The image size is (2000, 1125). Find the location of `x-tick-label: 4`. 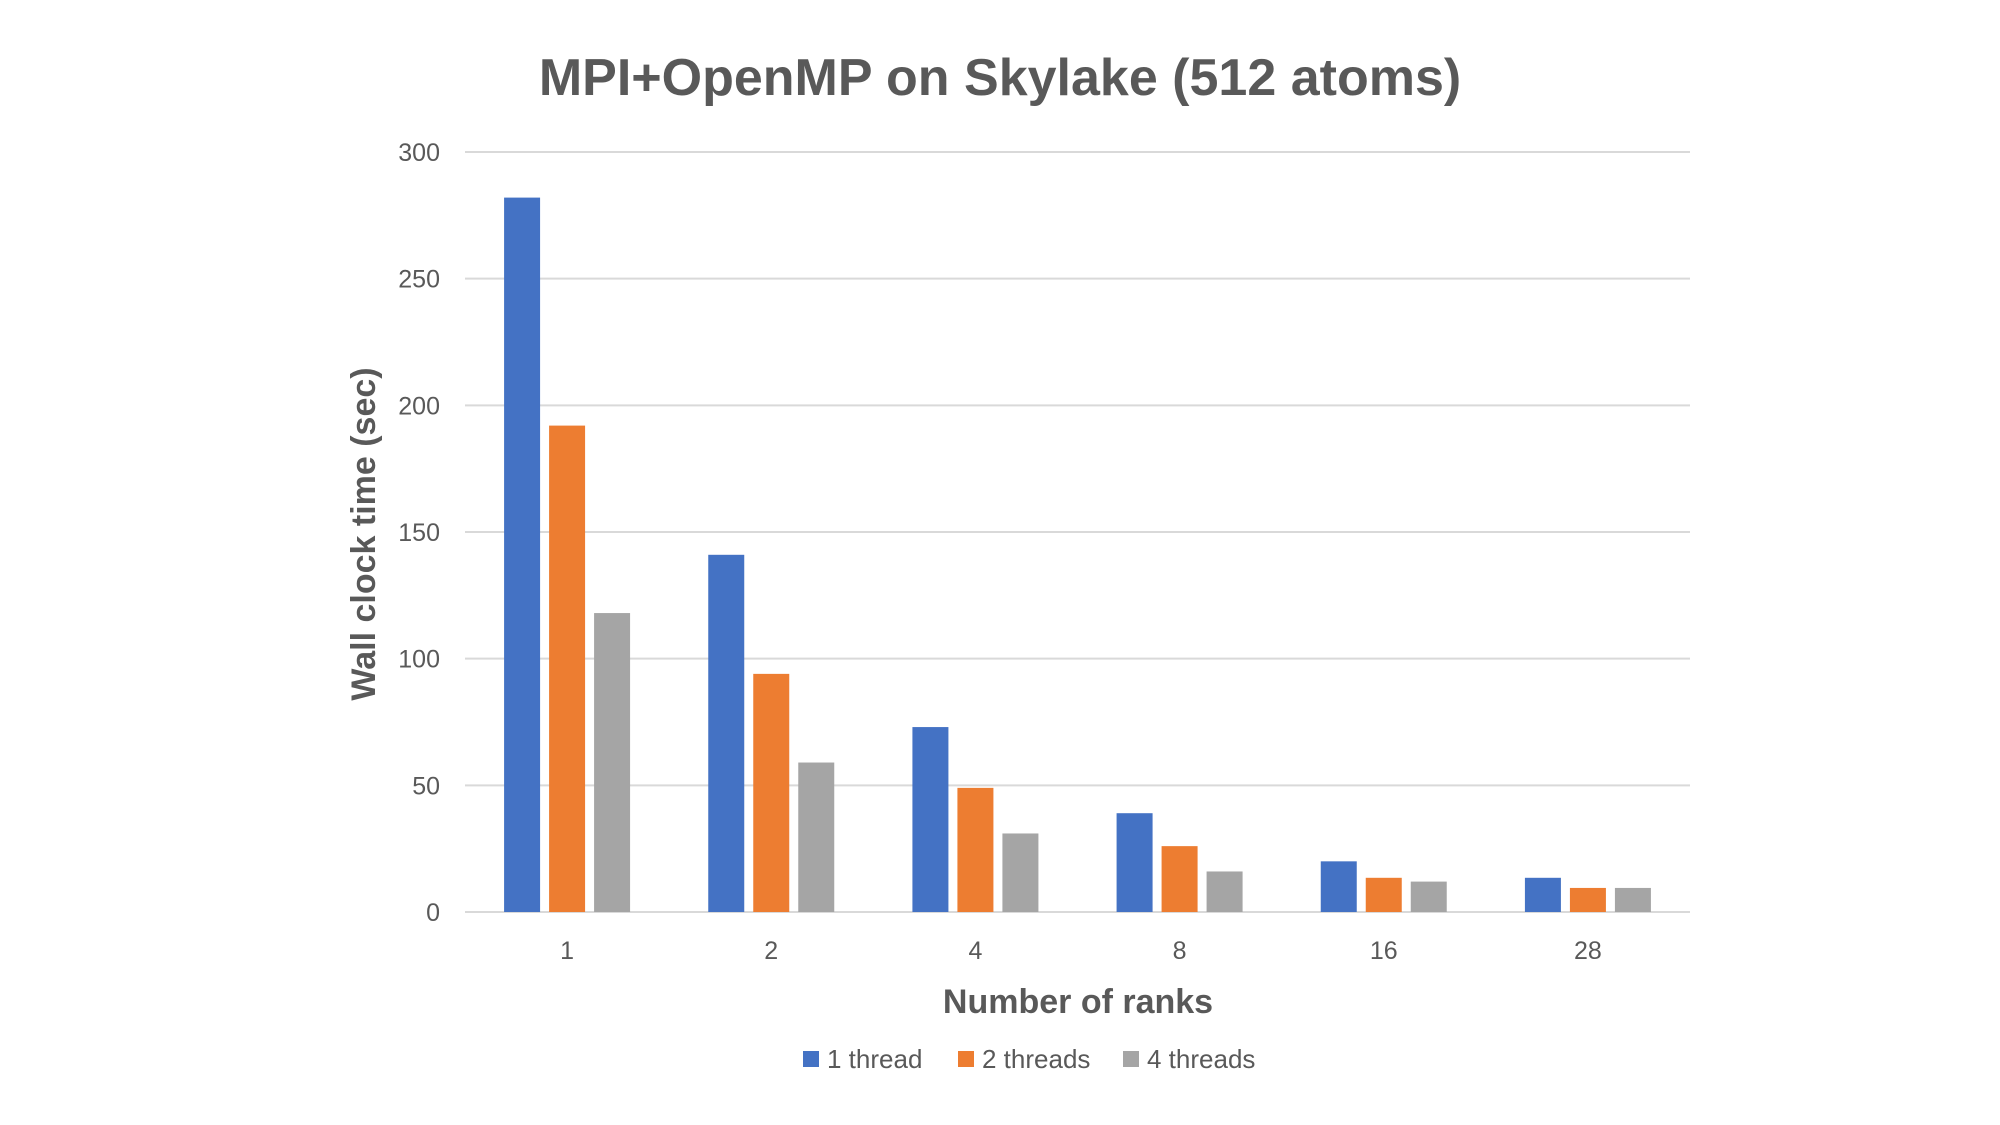

x-tick-label: 4 is located at coordinates (975, 951).